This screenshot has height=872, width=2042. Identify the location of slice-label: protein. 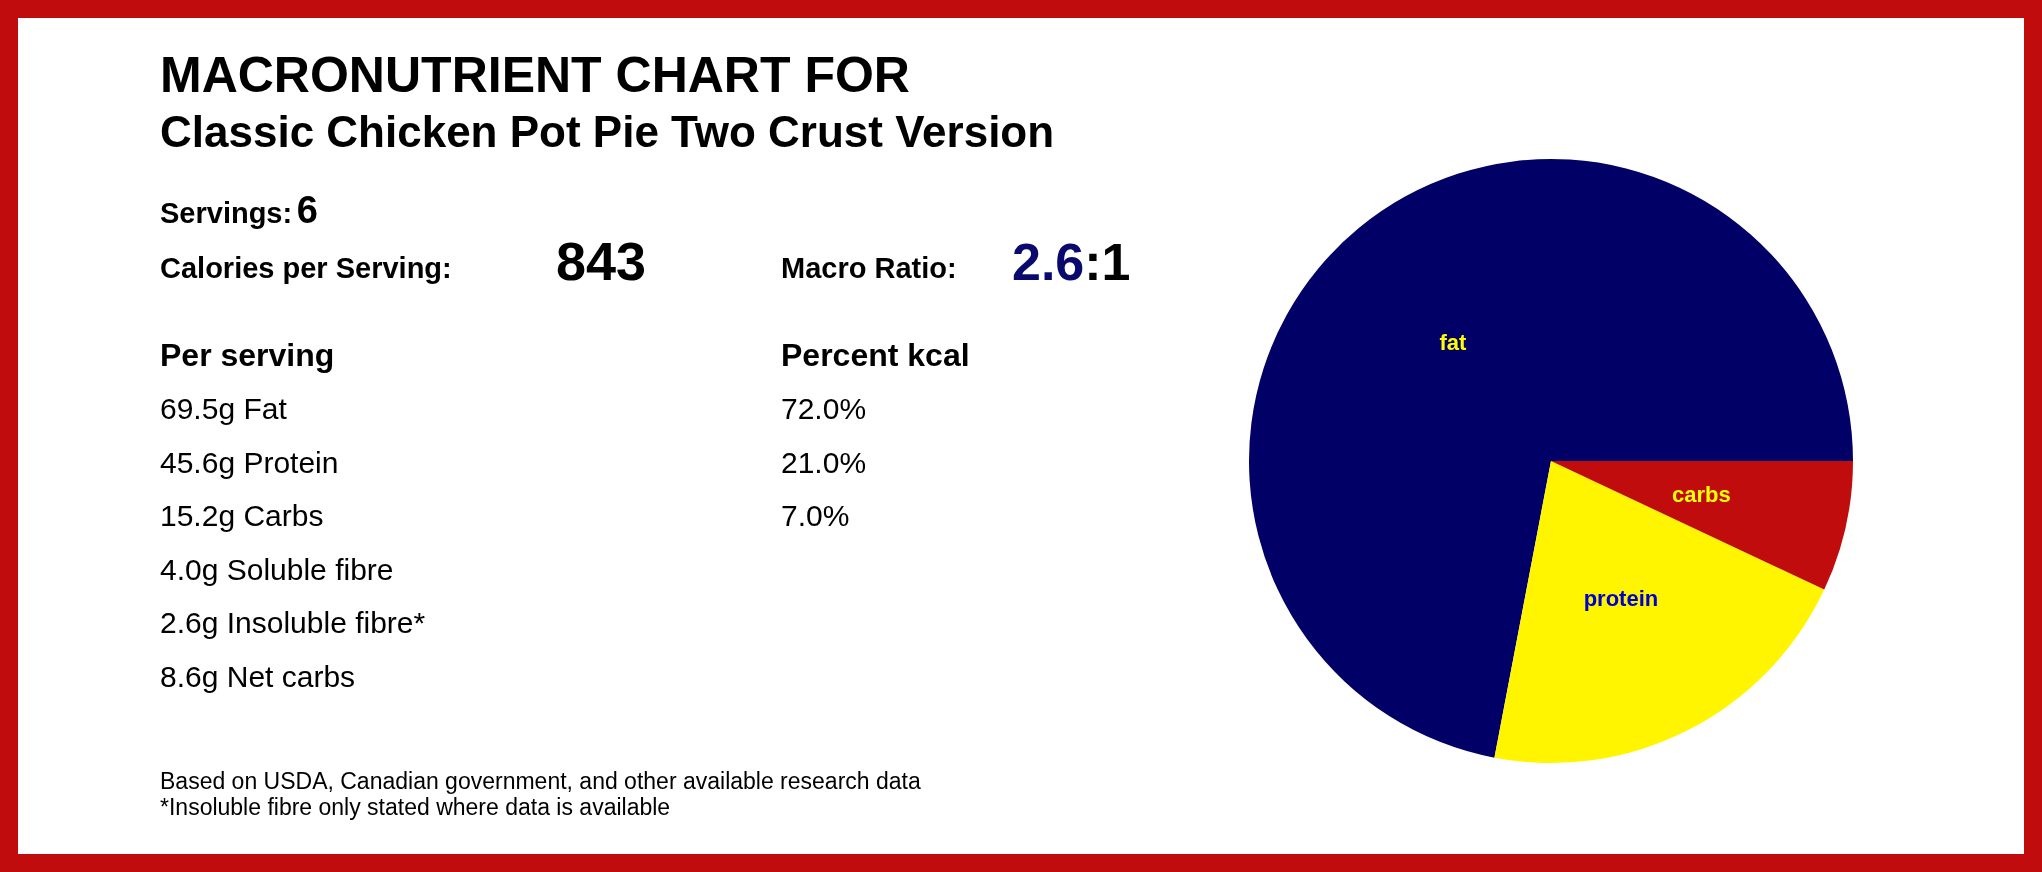
(1621, 598).